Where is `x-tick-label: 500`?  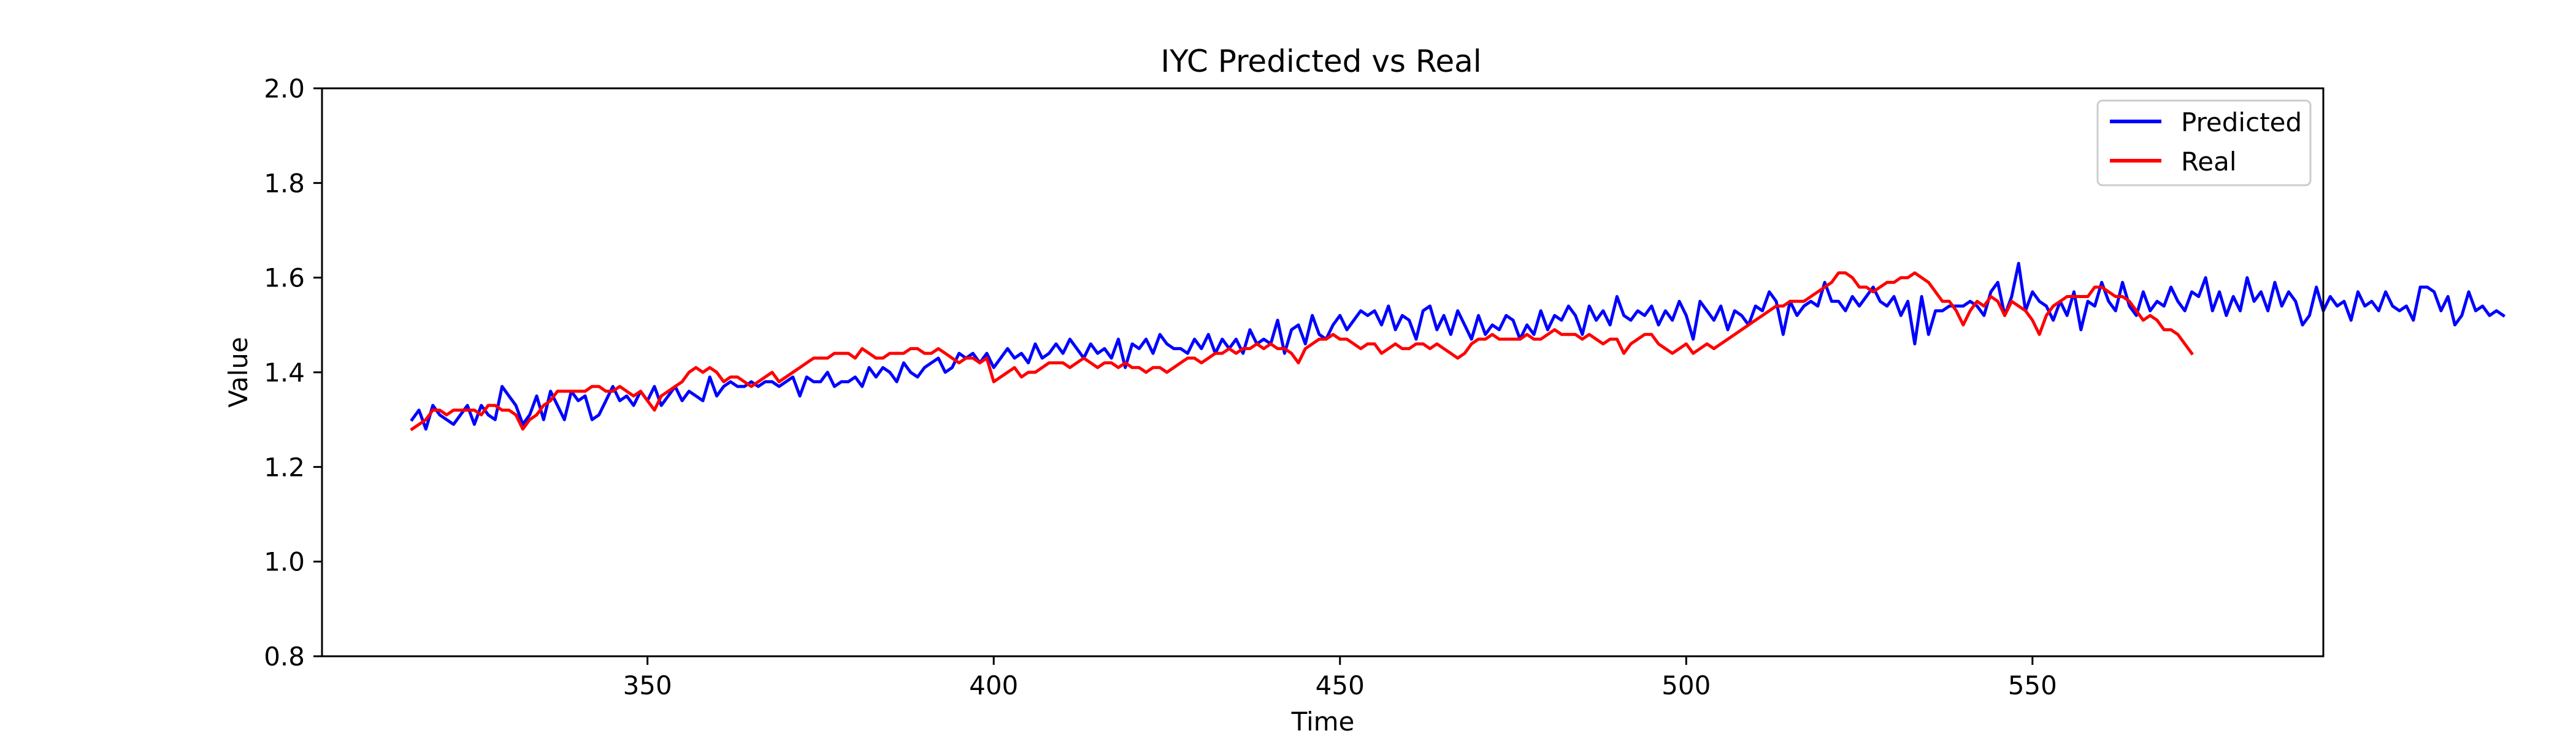 x-tick-label: 500 is located at coordinates (1686, 685).